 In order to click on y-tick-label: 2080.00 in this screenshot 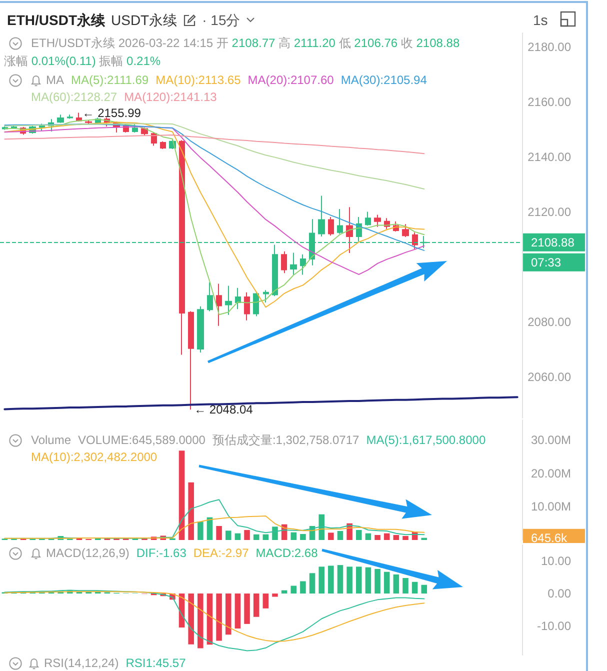, I will do `click(550, 321)`.